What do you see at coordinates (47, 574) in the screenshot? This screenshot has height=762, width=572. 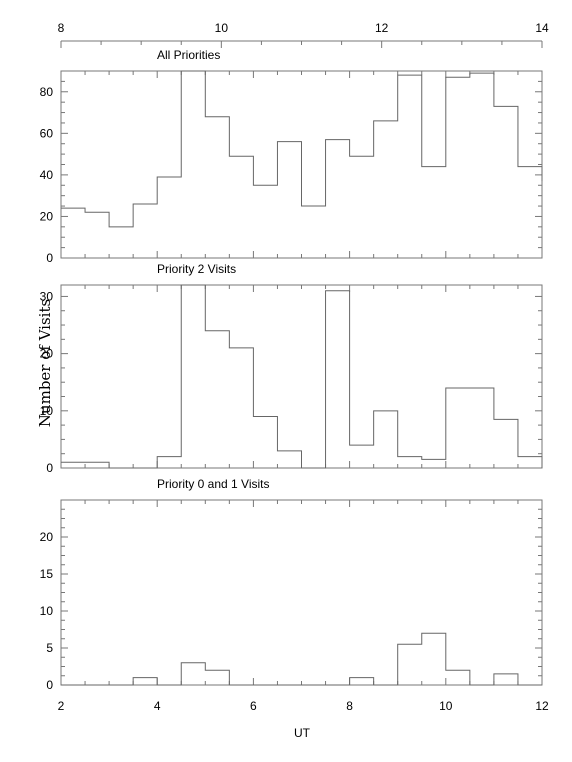 I see `y-tick-label: 15` at bounding box center [47, 574].